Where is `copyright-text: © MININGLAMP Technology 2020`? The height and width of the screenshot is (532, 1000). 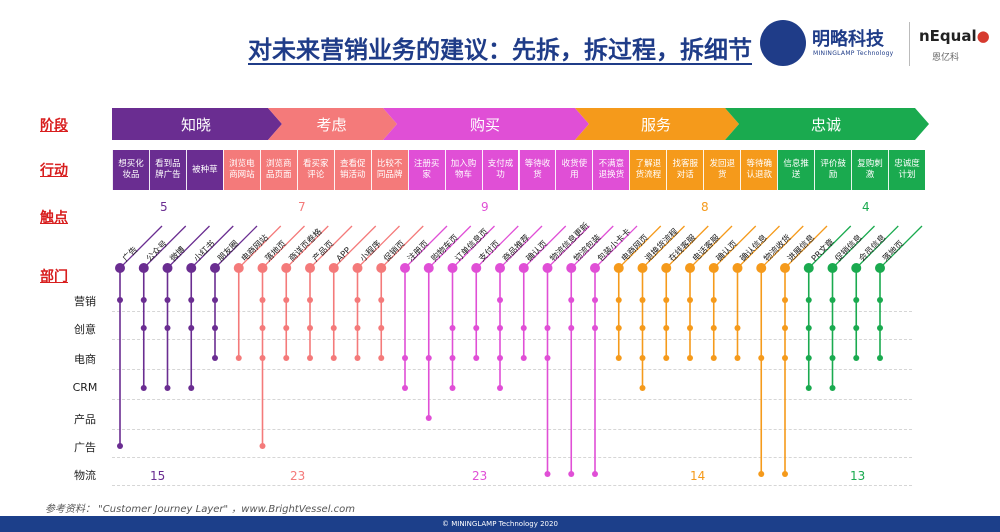
copyright-text: © MININGLAMP Technology 2020 is located at coordinates (500, 524).